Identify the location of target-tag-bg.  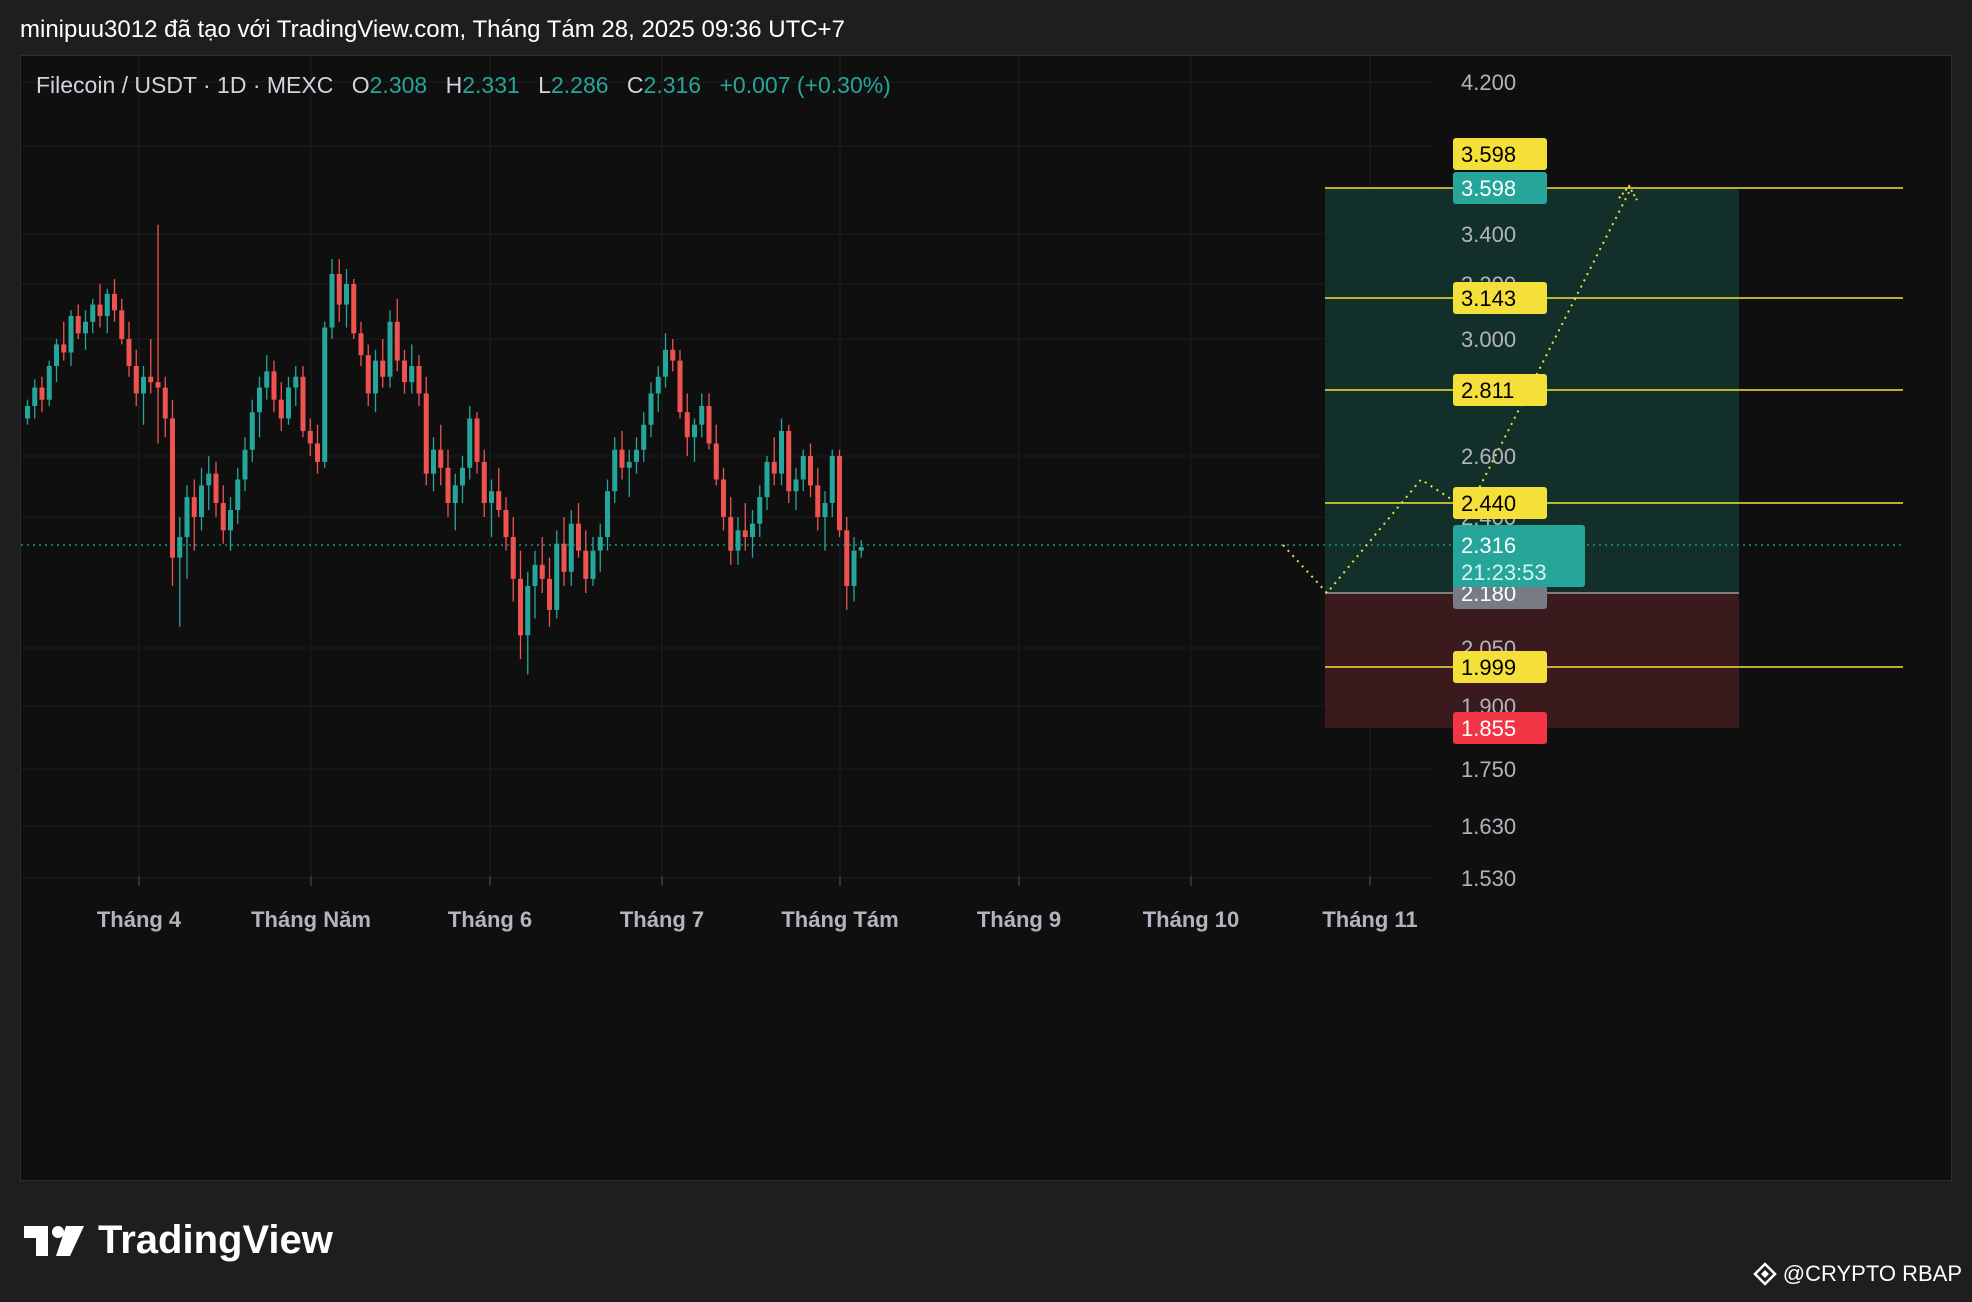
(1500, 188).